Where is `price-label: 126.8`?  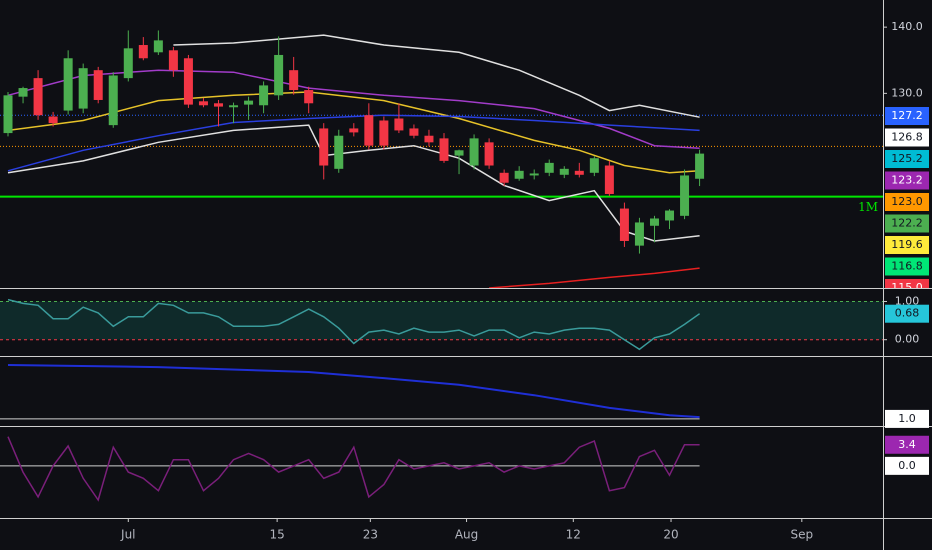 price-label: 126.8 is located at coordinates (907, 137).